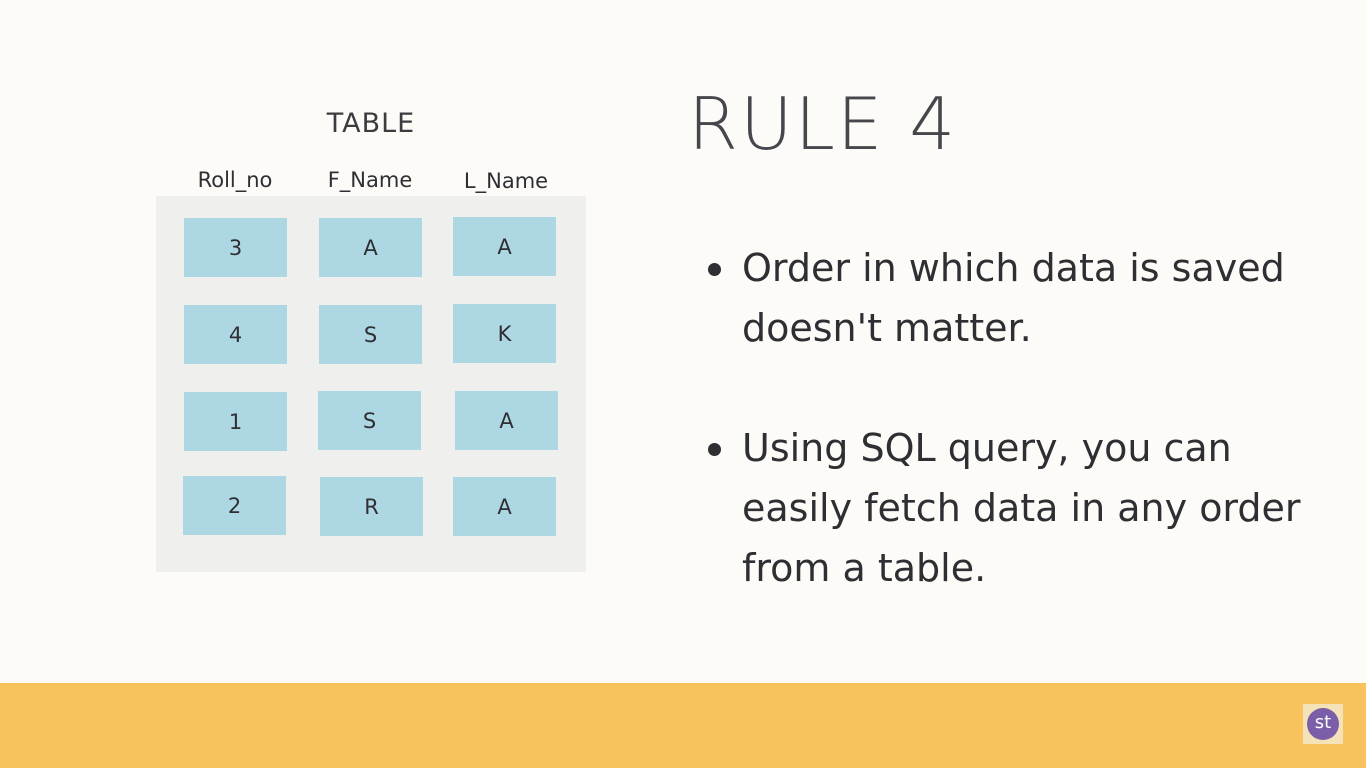 This screenshot has height=768, width=1366. I want to click on logo-icon: st, so click(1323, 724).